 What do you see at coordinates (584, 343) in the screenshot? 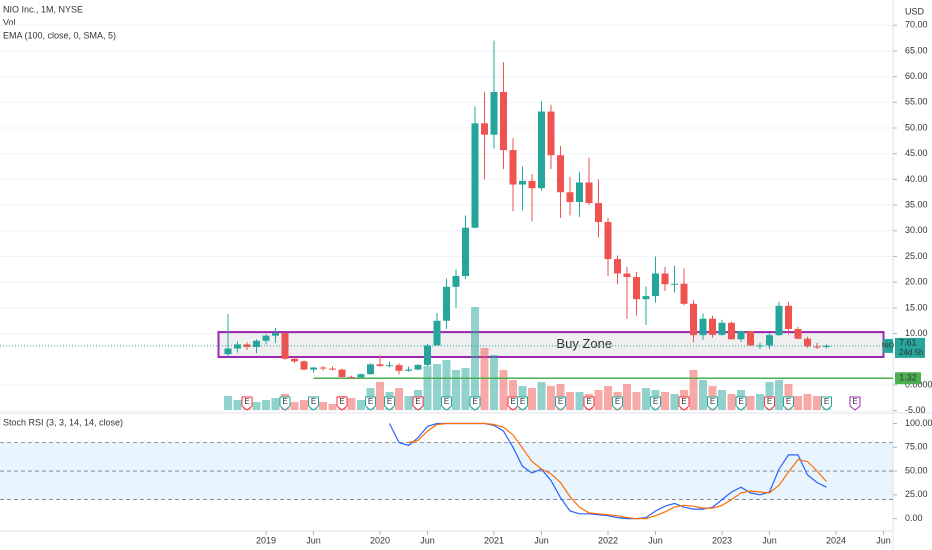
I see `buy-zone-label: Buy Zone` at bounding box center [584, 343].